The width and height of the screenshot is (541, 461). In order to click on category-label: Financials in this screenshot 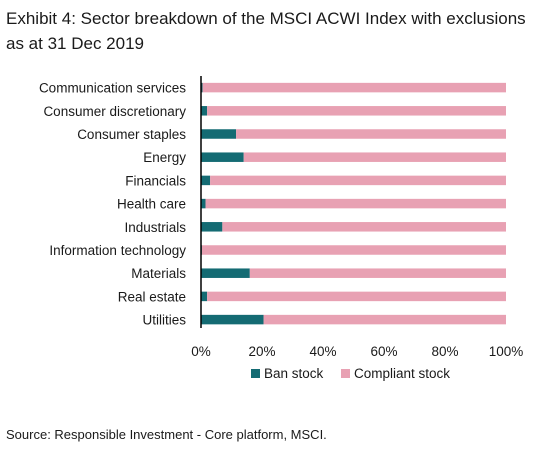, I will do `click(155, 180)`.